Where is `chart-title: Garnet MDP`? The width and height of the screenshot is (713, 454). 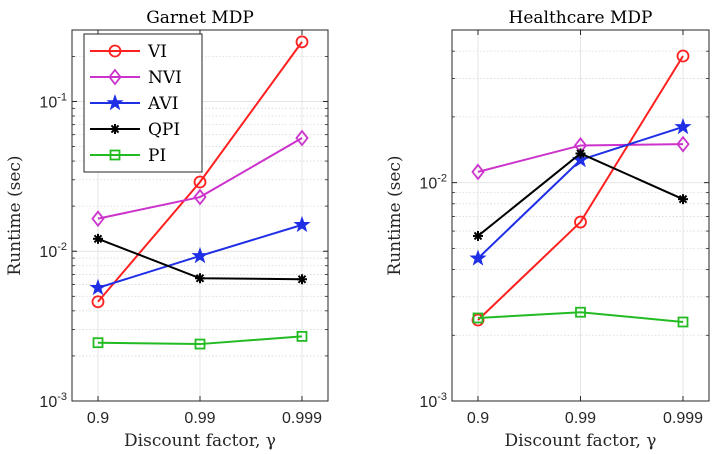 chart-title: Garnet MDP is located at coordinates (200, 18).